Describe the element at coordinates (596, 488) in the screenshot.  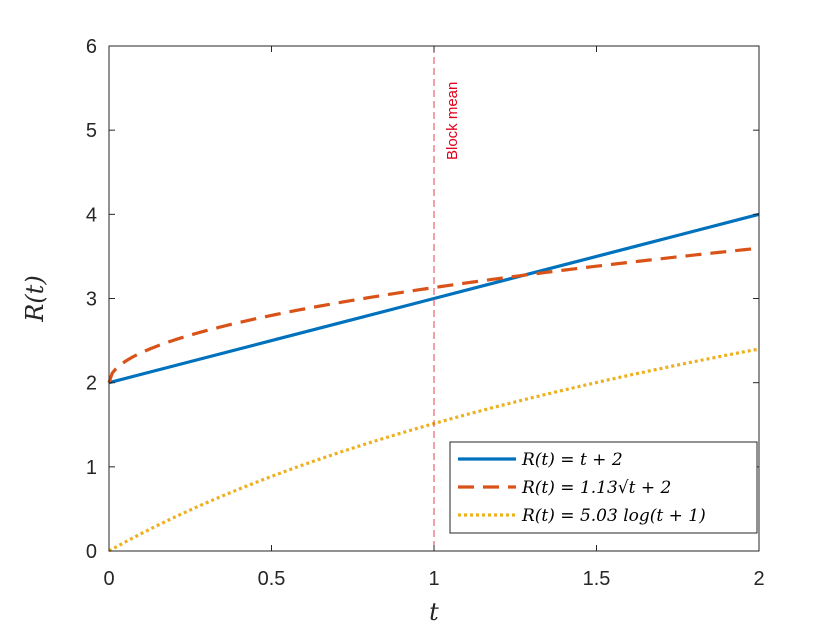
I see `legend-label-2: R(t) = 1.13√t + 2` at that location.